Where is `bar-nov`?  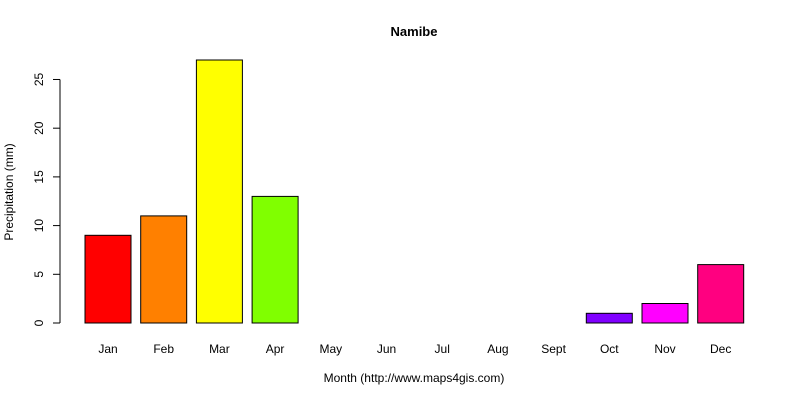
bar-nov is located at coordinates (665, 313).